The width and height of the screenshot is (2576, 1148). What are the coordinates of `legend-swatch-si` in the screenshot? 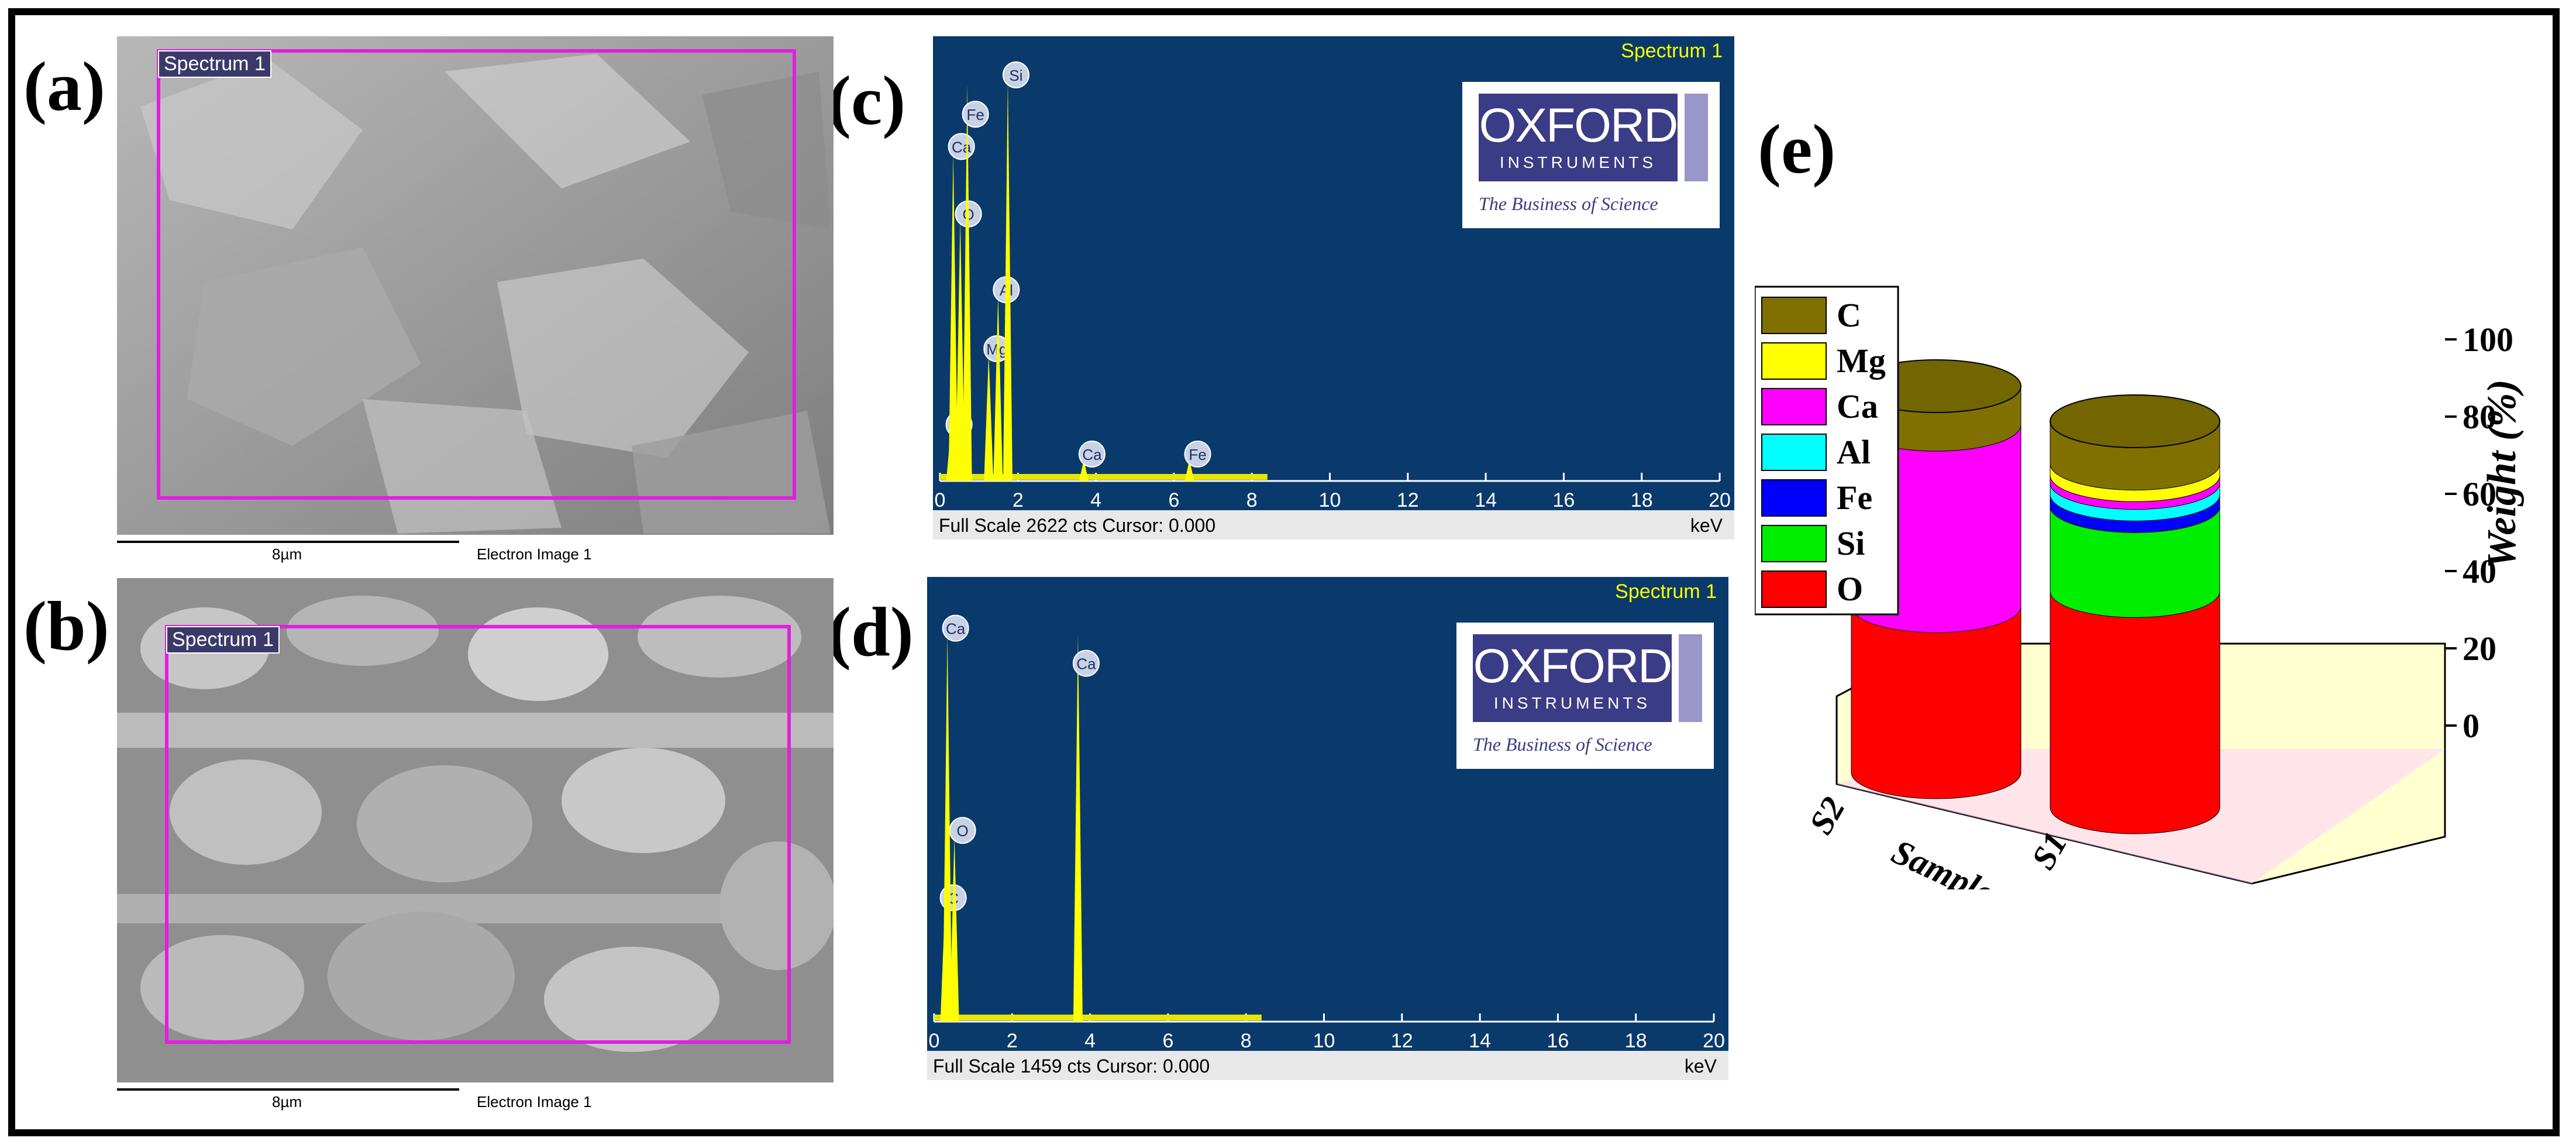 It's located at (1794, 543).